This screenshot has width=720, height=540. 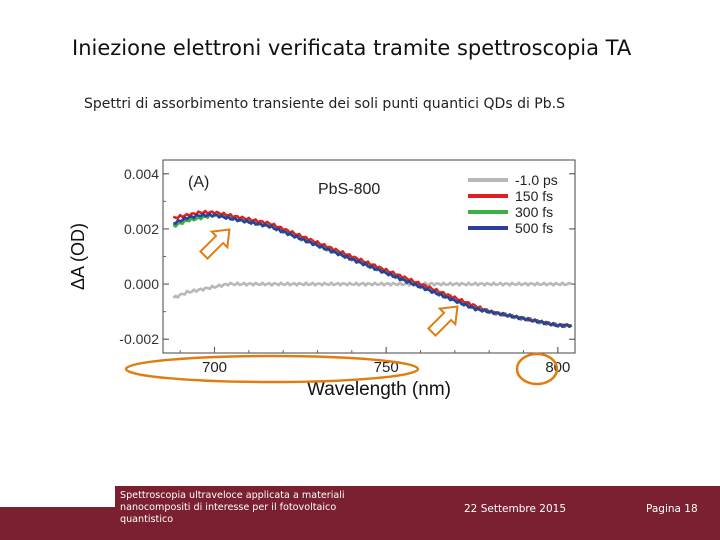 I want to click on highlight-ellipse, so click(x=272, y=369).